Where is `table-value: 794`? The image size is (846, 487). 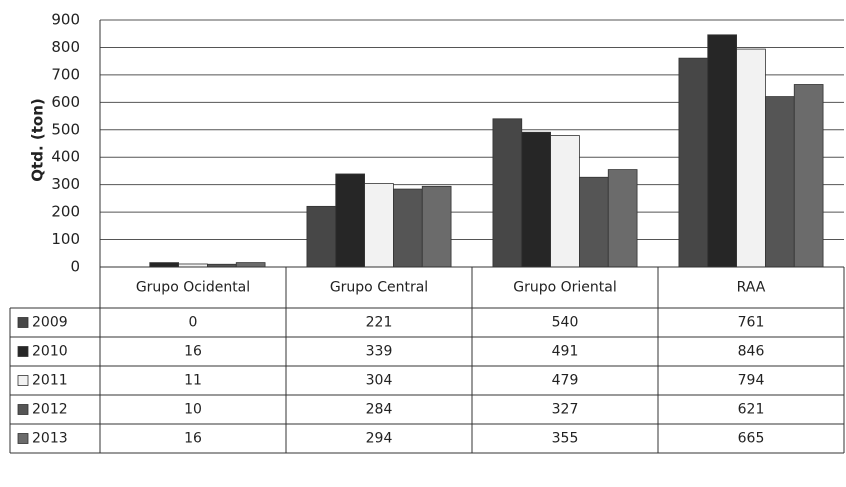
table-value: 794 is located at coordinates (751, 381).